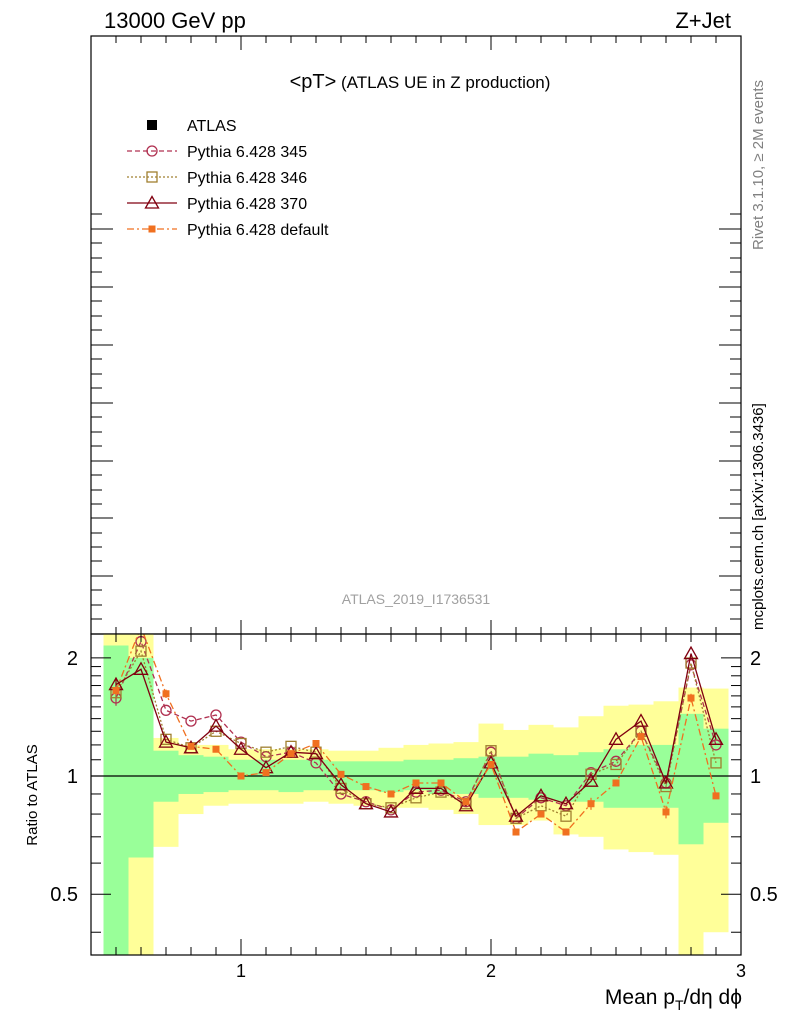  What do you see at coordinates (755, 659) in the screenshot?
I see `y-tick-label-right: 2` at bounding box center [755, 659].